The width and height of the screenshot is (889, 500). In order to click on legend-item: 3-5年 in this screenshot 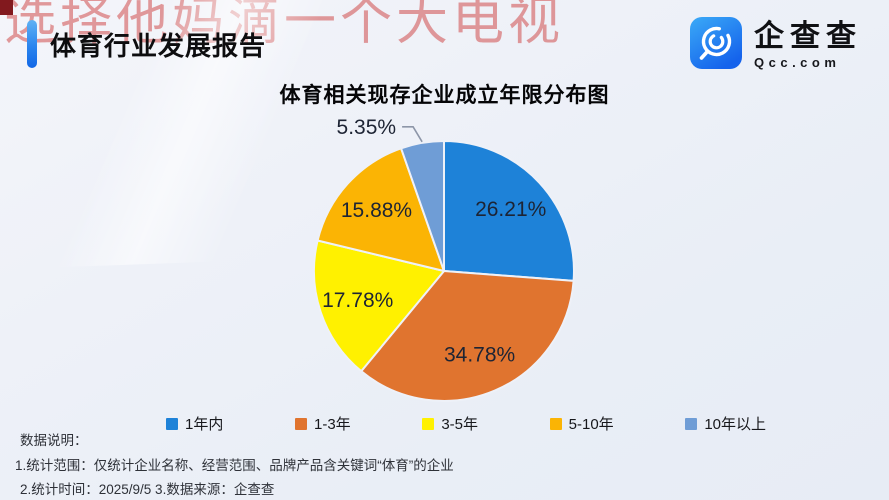, I will do `click(450, 423)`.